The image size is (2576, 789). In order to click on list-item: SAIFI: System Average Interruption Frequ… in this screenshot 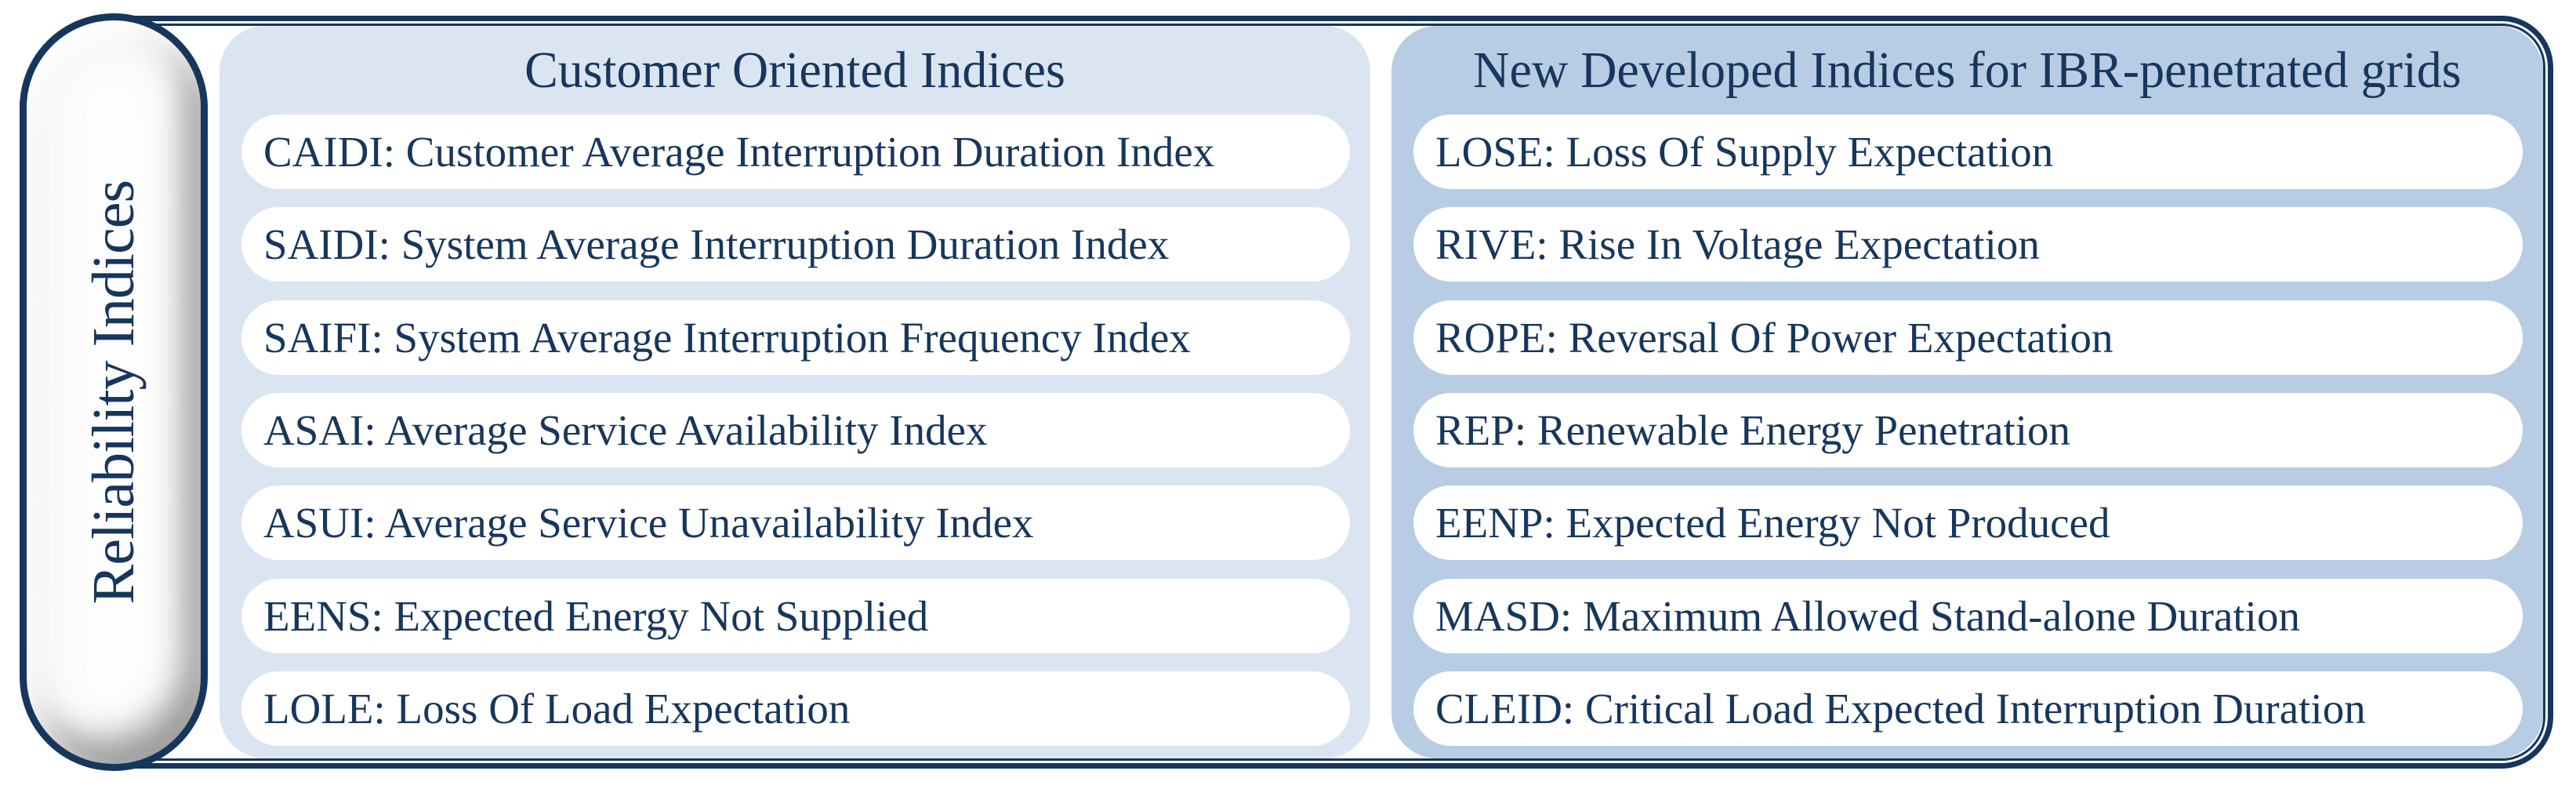, I will do `click(796, 337)`.